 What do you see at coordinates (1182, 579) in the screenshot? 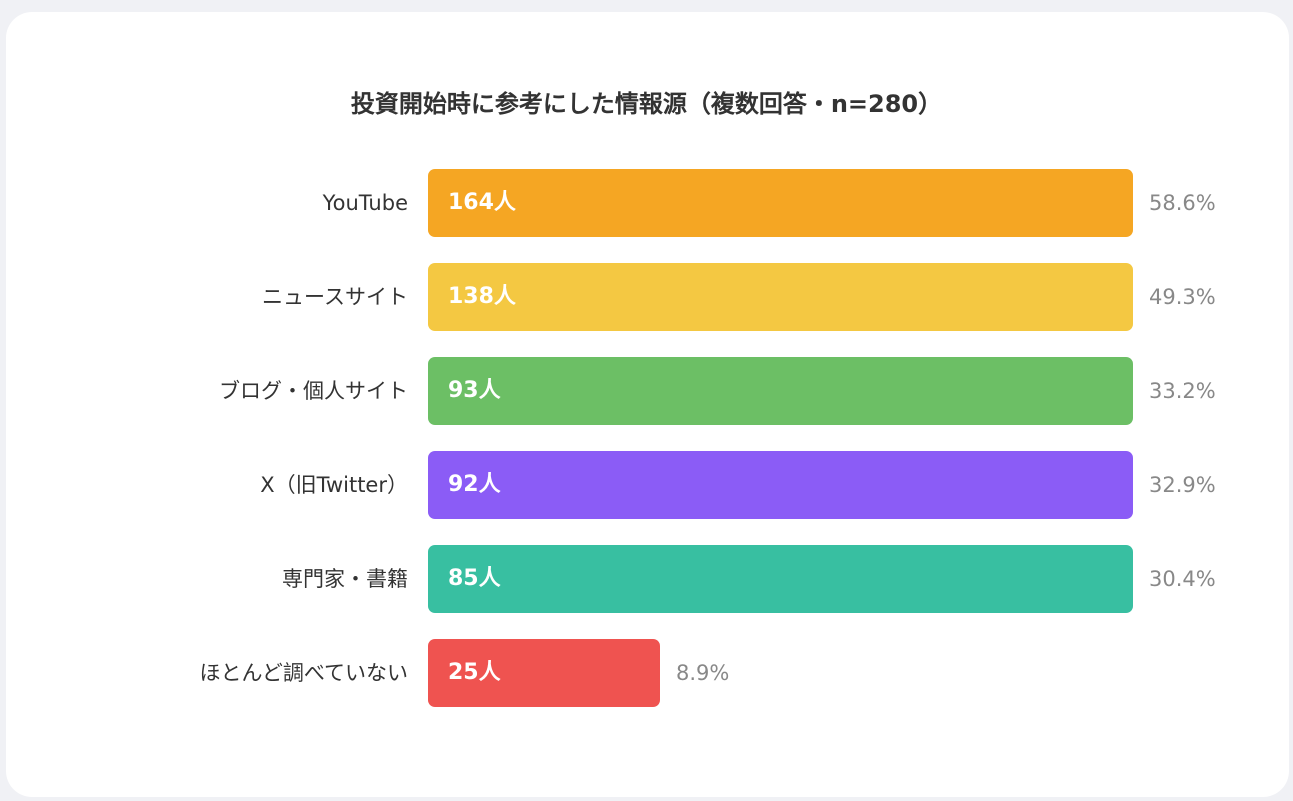
I see `percent-label: 30.4%` at bounding box center [1182, 579].